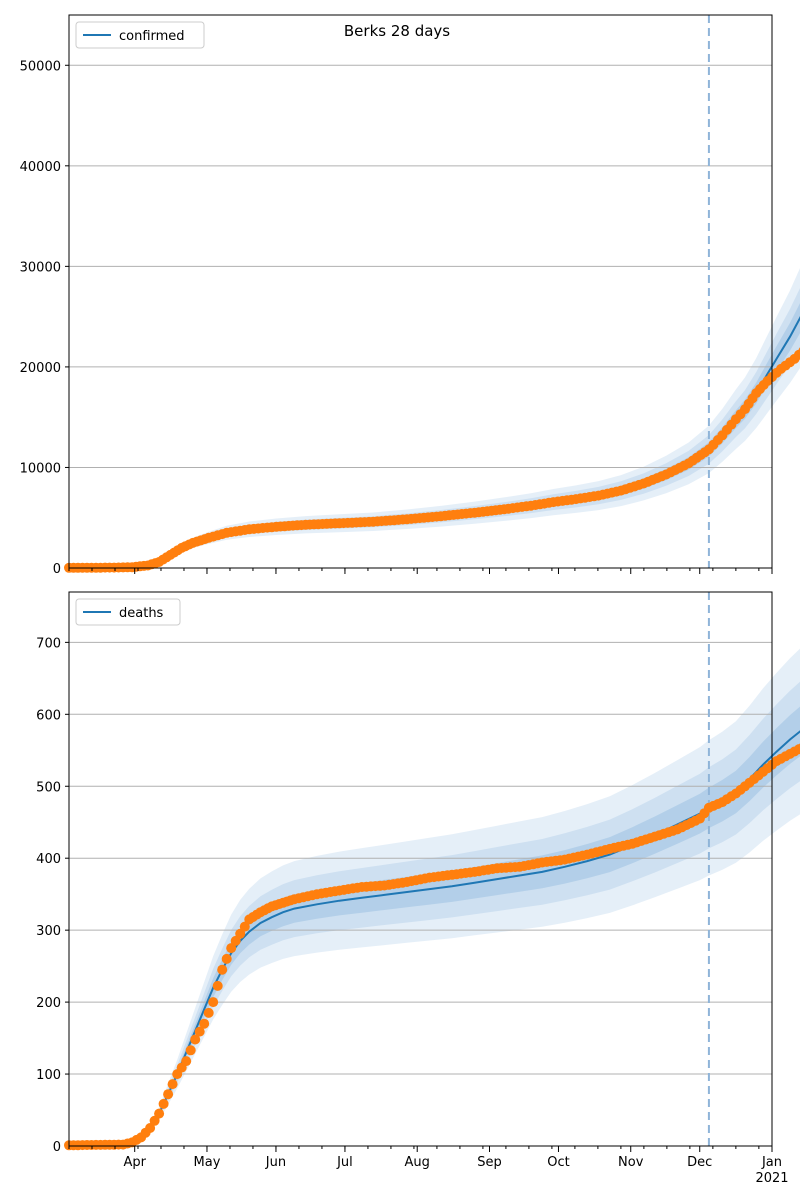  What do you see at coordinates (631, 1162) in the screenshot?
I see `x-tick-label: Nov` at bounding box center [631, 1162].